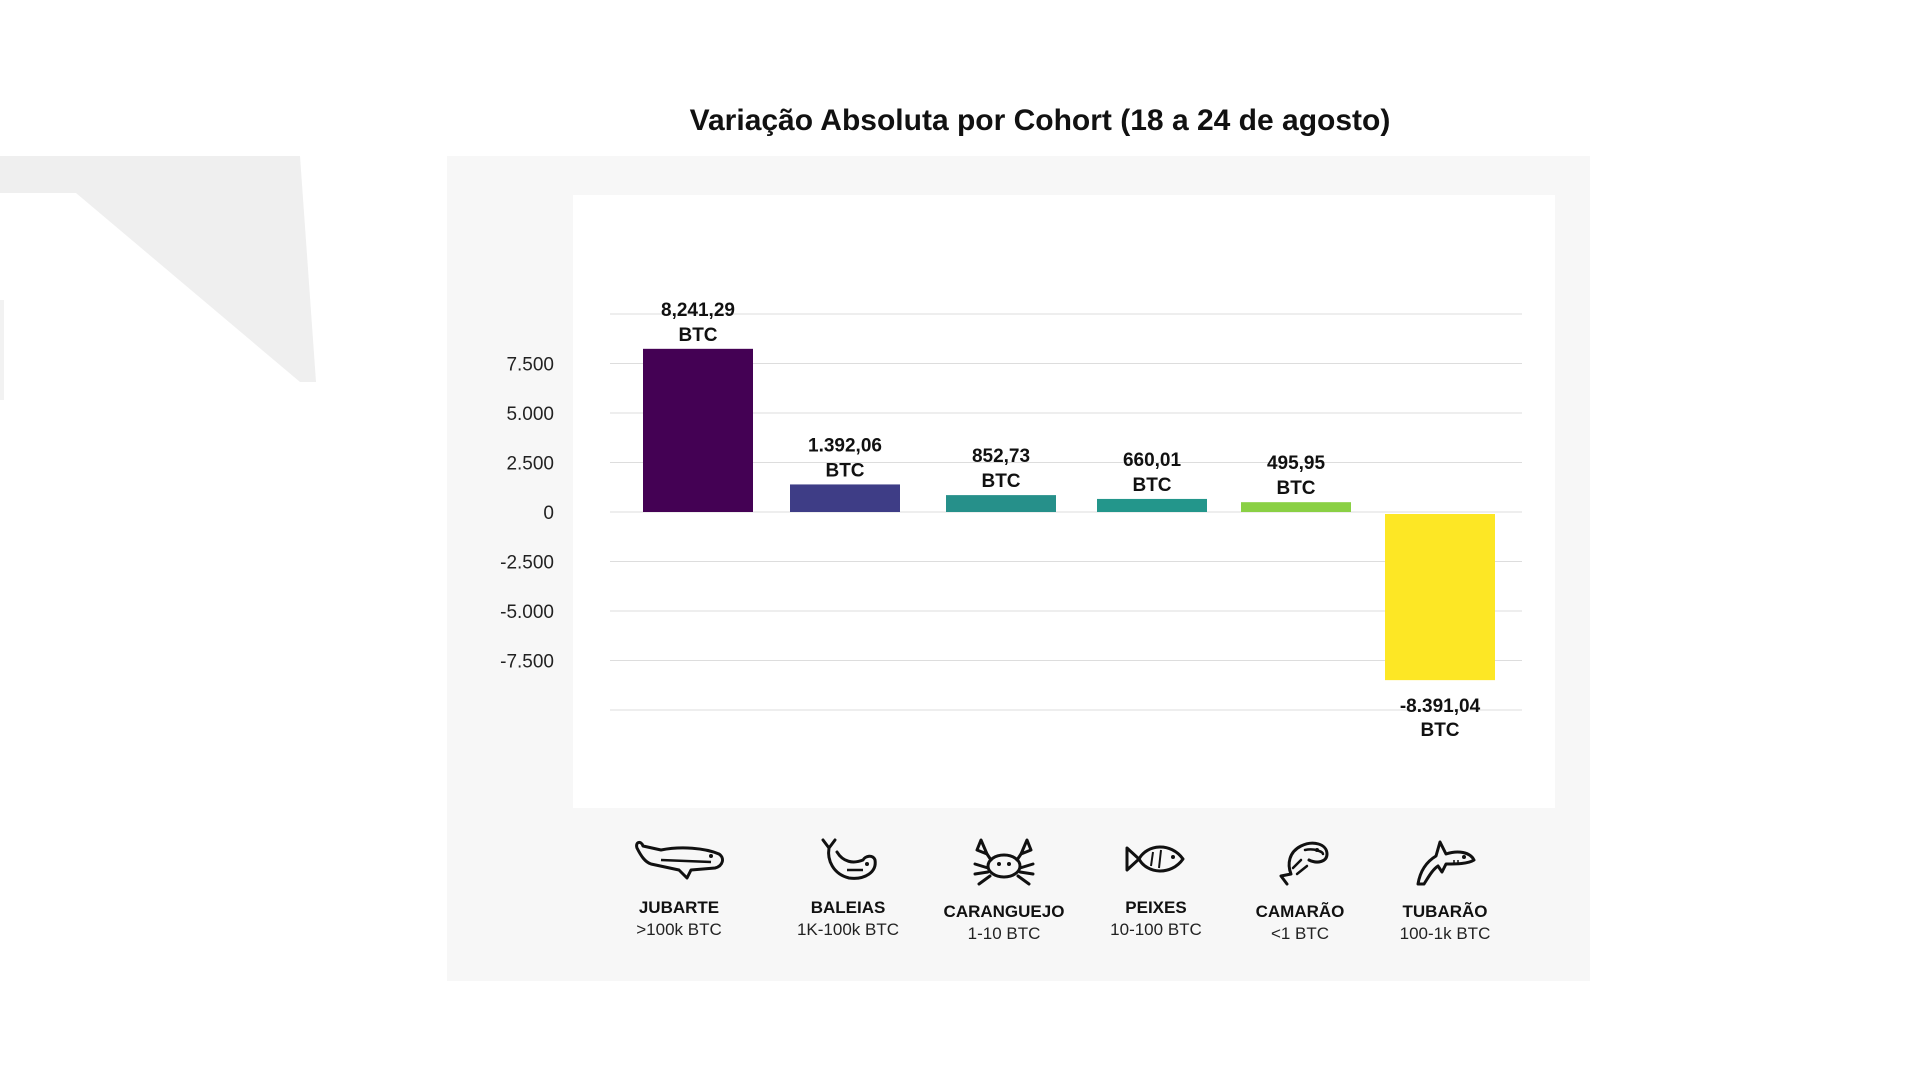  I want to click on data-label-value: 8,241,29, so click(698, 310).